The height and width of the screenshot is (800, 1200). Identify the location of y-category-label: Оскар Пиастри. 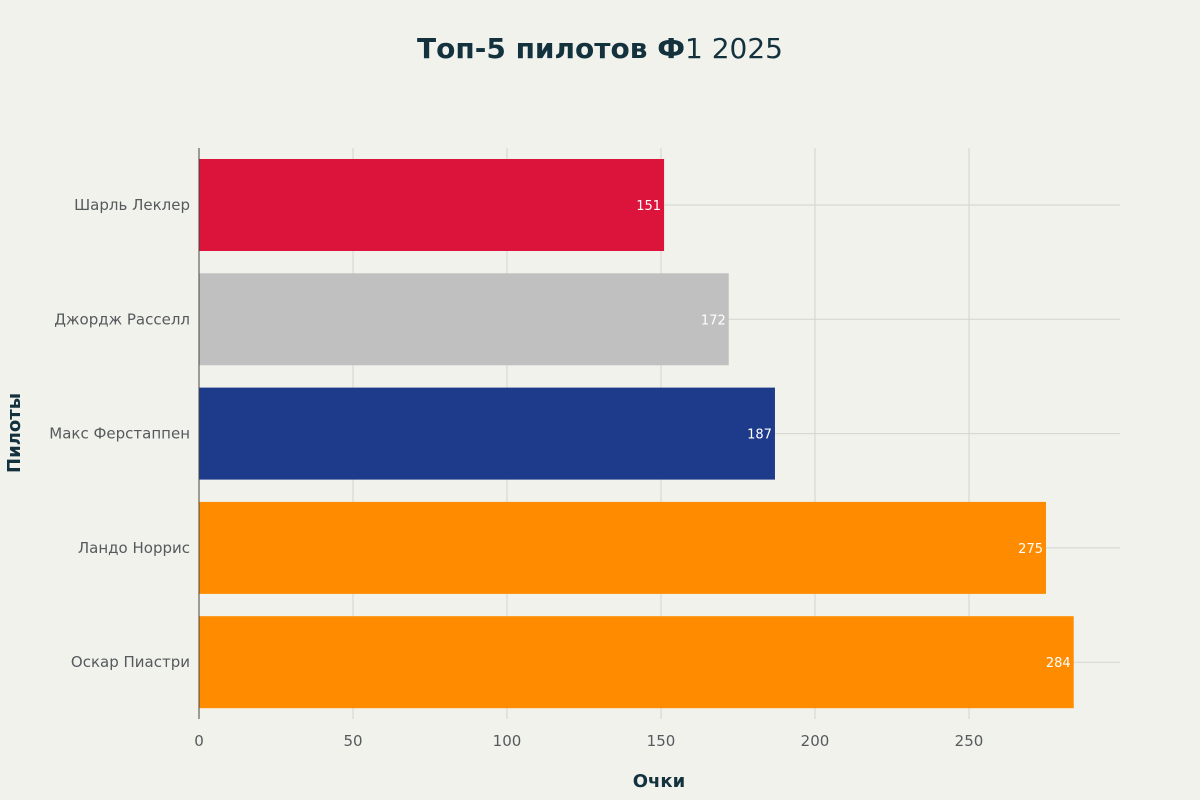
(130, 662).